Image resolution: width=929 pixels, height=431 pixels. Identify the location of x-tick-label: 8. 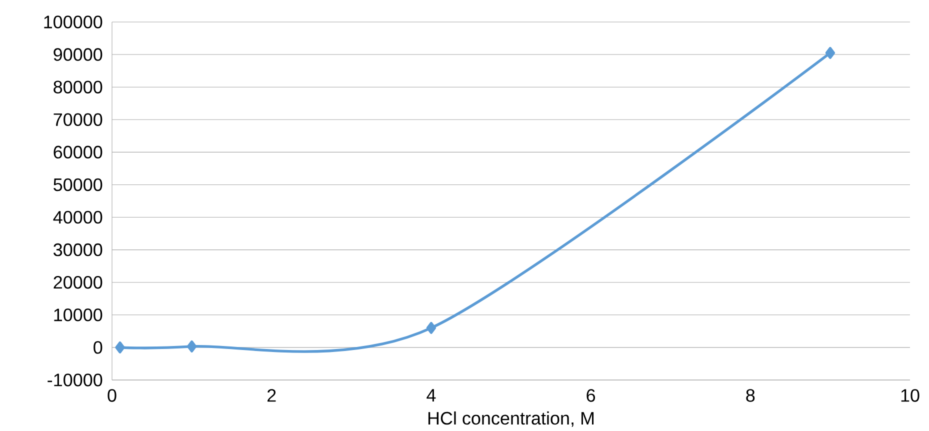
(750, 395).